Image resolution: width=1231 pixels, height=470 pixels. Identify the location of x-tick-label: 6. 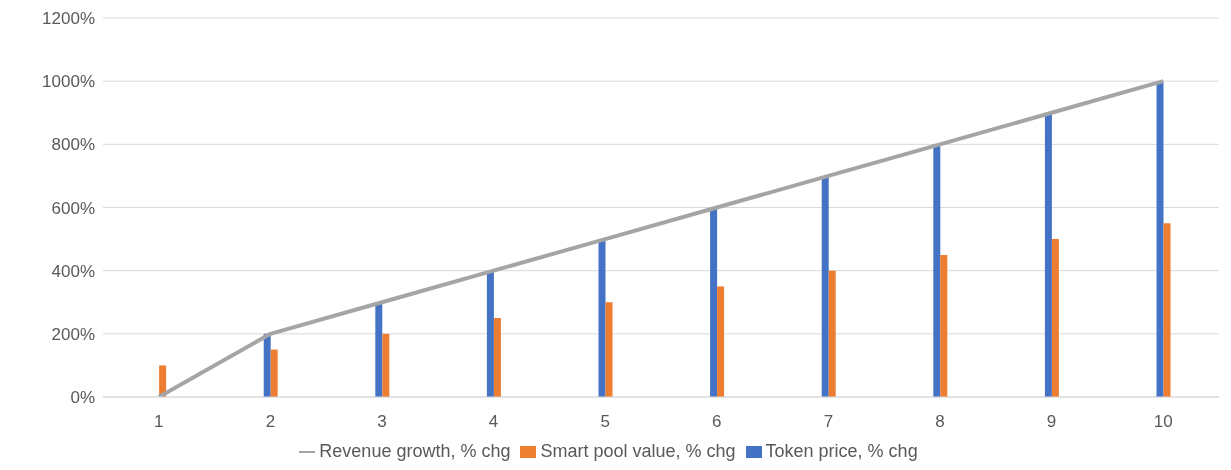
(717, 422).